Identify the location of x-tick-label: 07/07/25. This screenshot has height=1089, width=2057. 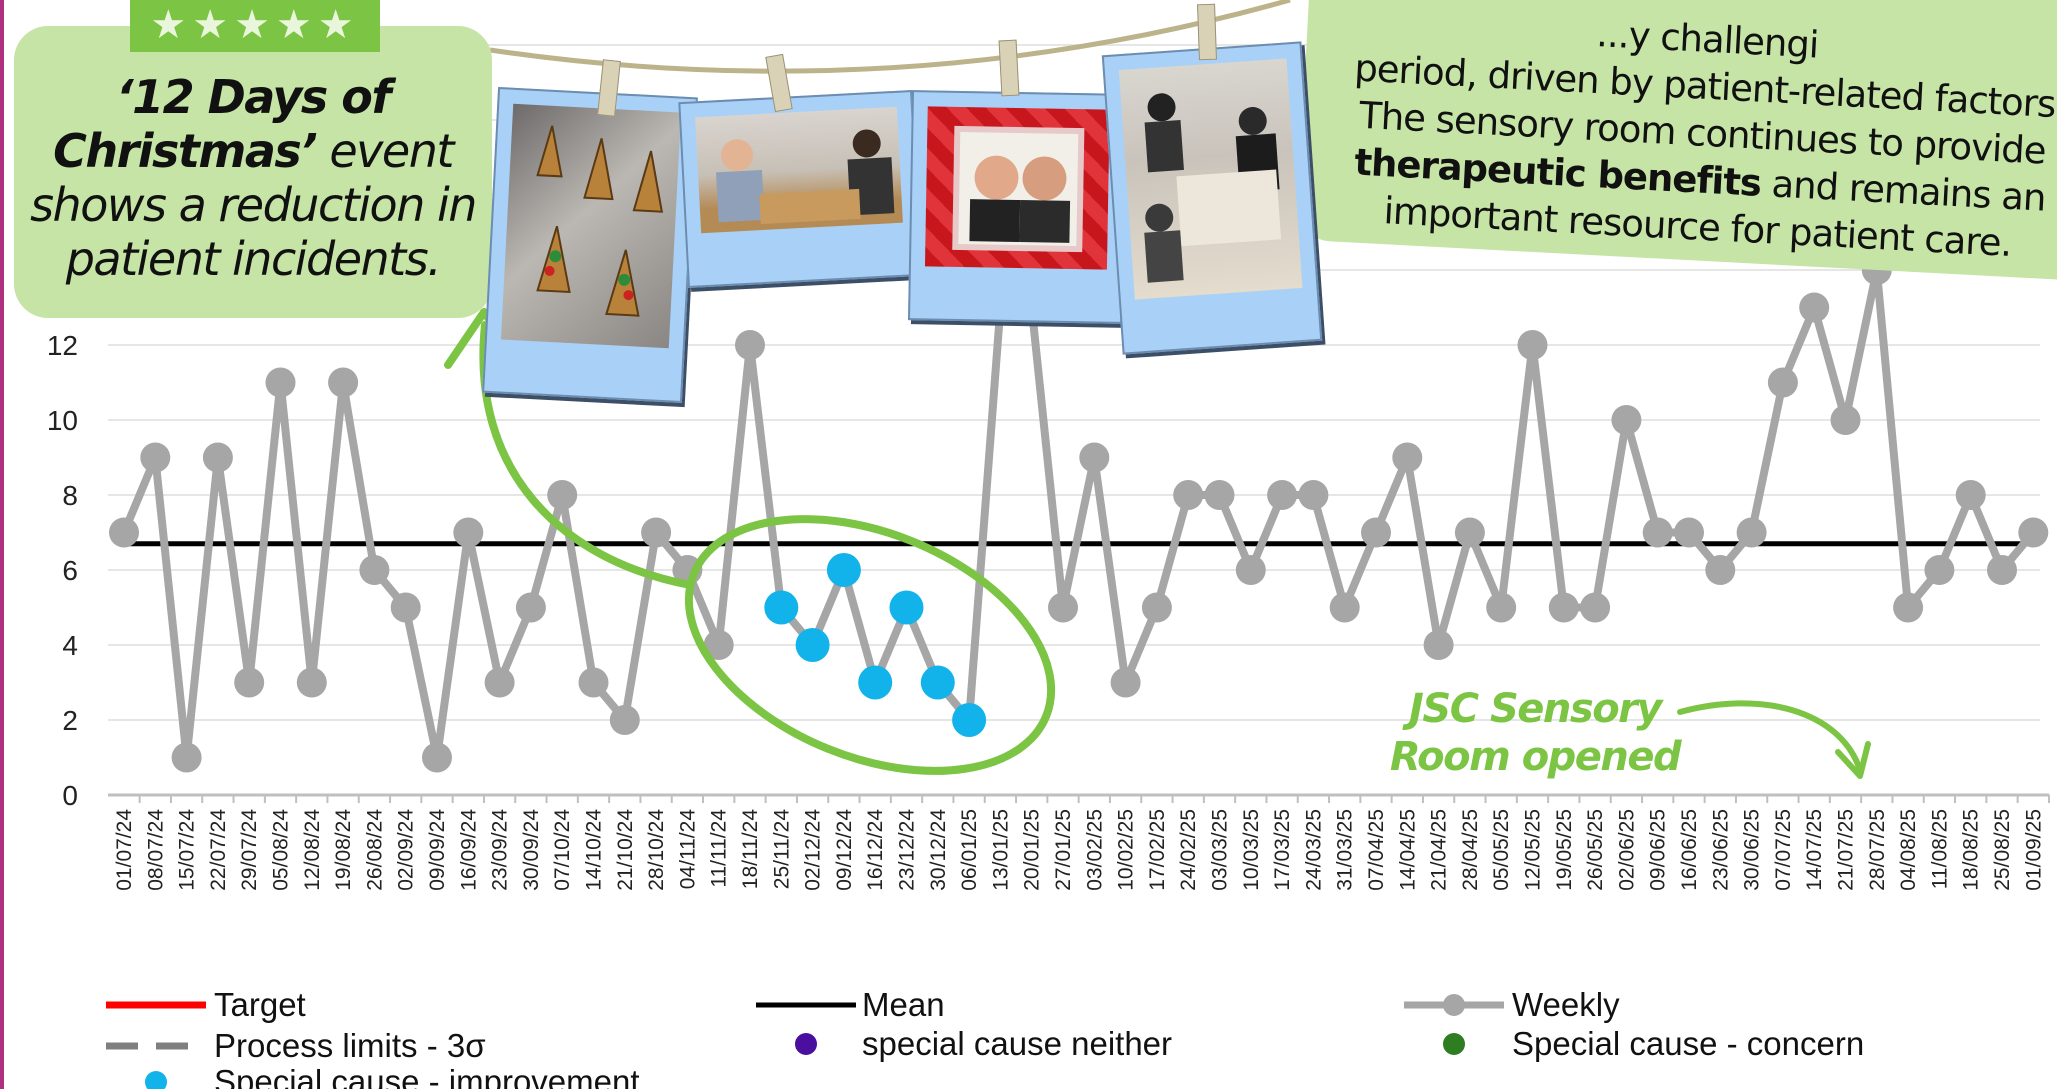
(1783, 850).